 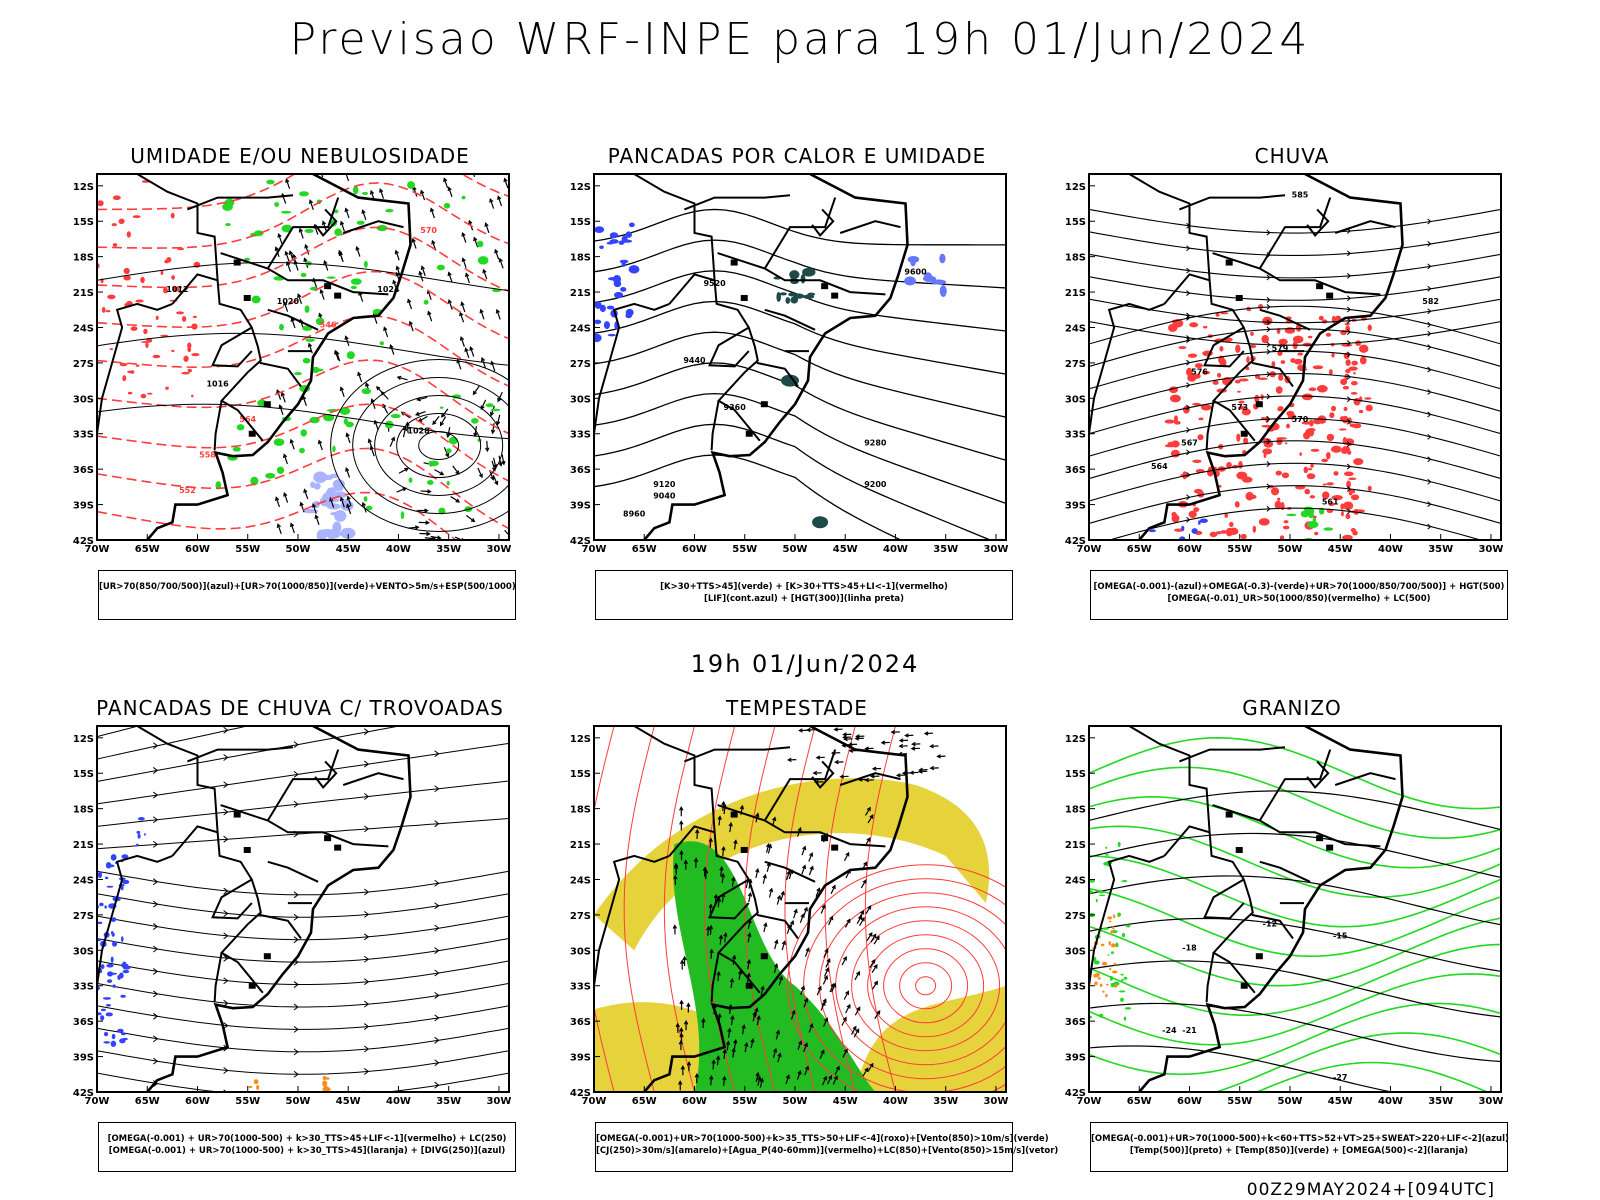 What do you see at coordinates (1075, 1093) in the screenshot?
I see `lat-label: 42S` at bounding box center [1075, 1093].